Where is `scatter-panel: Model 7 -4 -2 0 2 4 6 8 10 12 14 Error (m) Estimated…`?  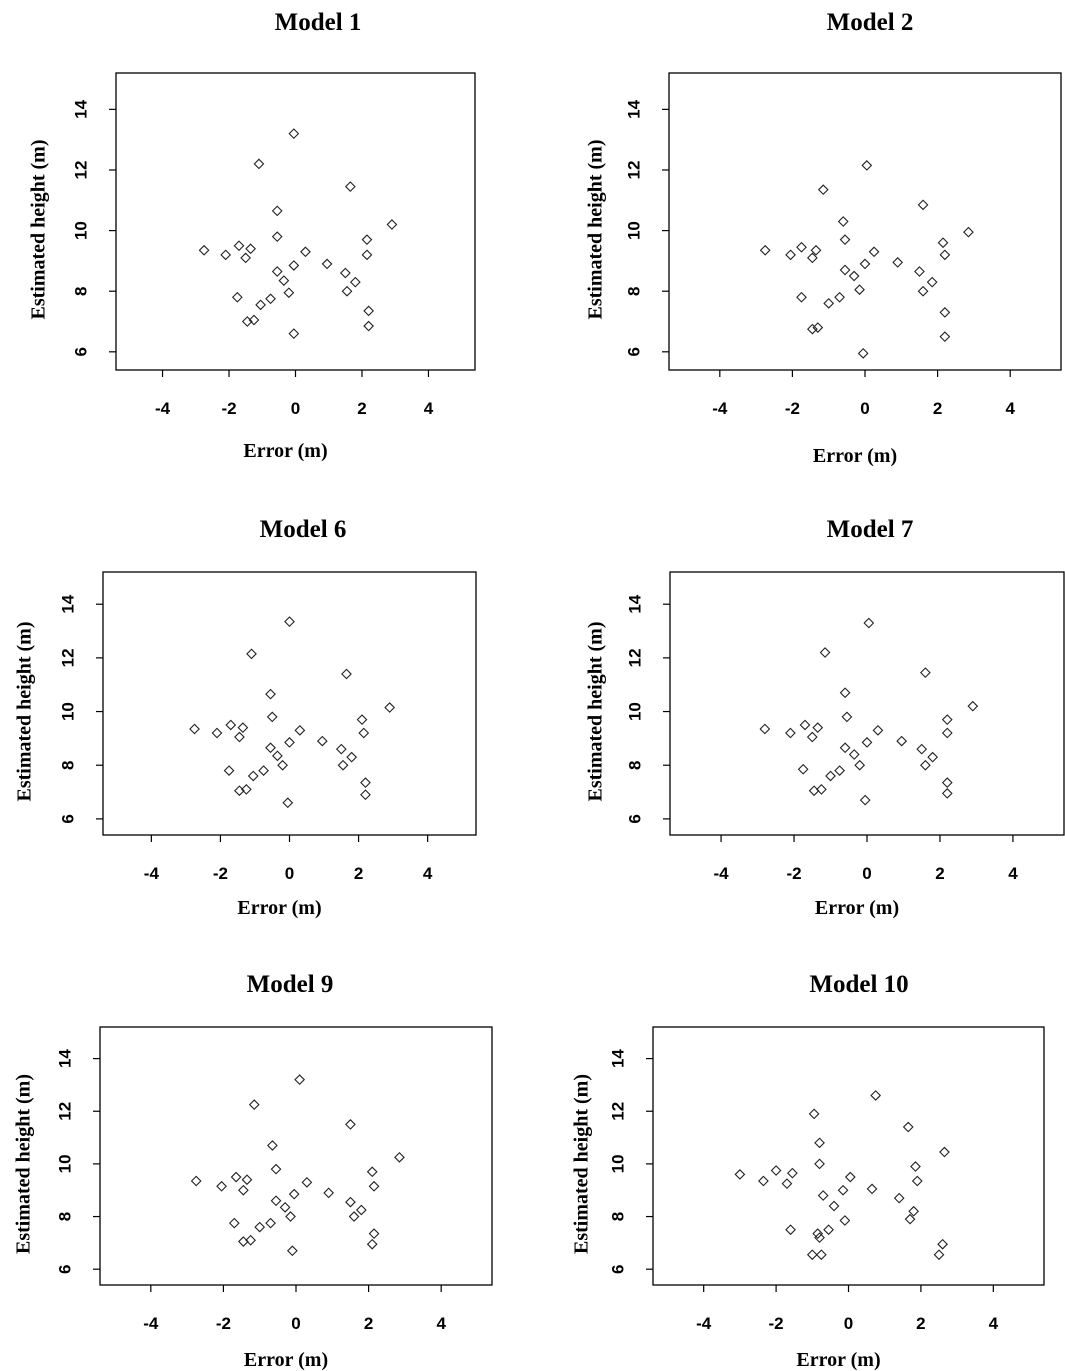 scatter-panel: Model 7 -4 -2 0 2 4 6 8 10 12 14 Error (m) Estimated… is located at coordinates (825, 717).